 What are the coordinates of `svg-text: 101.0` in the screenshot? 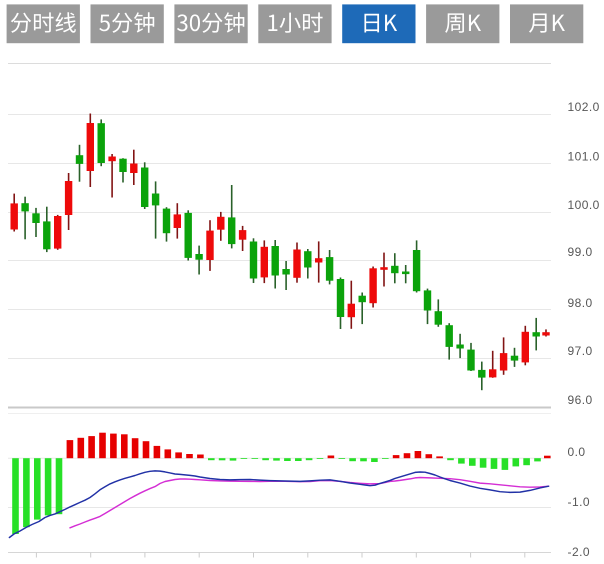 It's located at (584, 156).